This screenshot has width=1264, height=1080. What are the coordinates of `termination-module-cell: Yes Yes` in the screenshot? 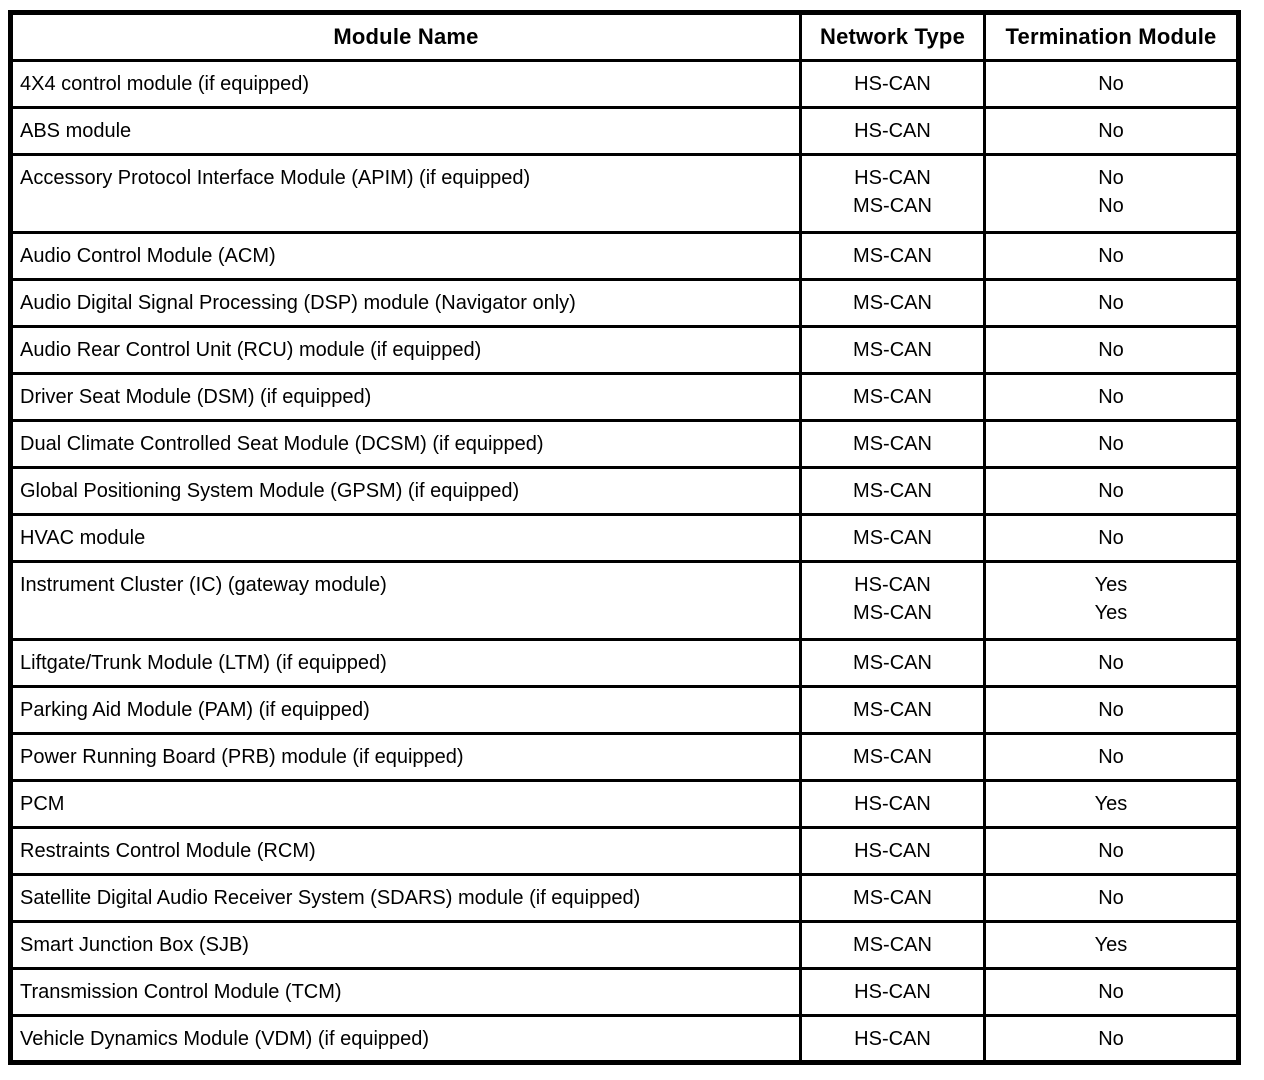 It's located at (1111, 600).